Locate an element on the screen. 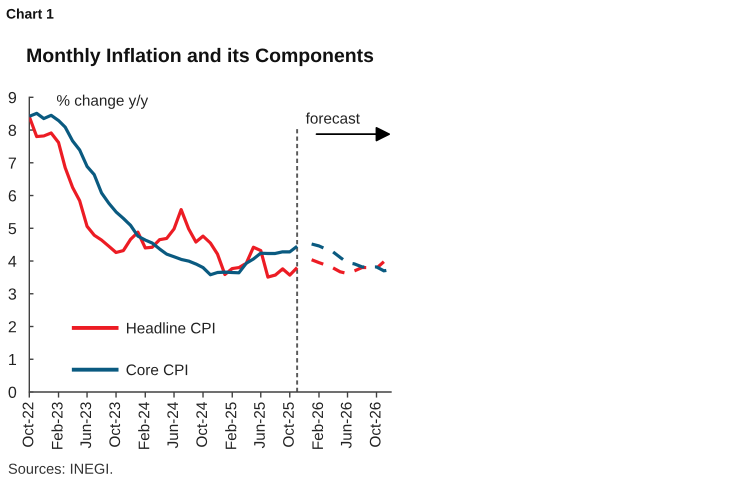 The width and height of the screenshot is (748, 483). x-tick-label: Jun-26 is located at coordinates (346, 425).